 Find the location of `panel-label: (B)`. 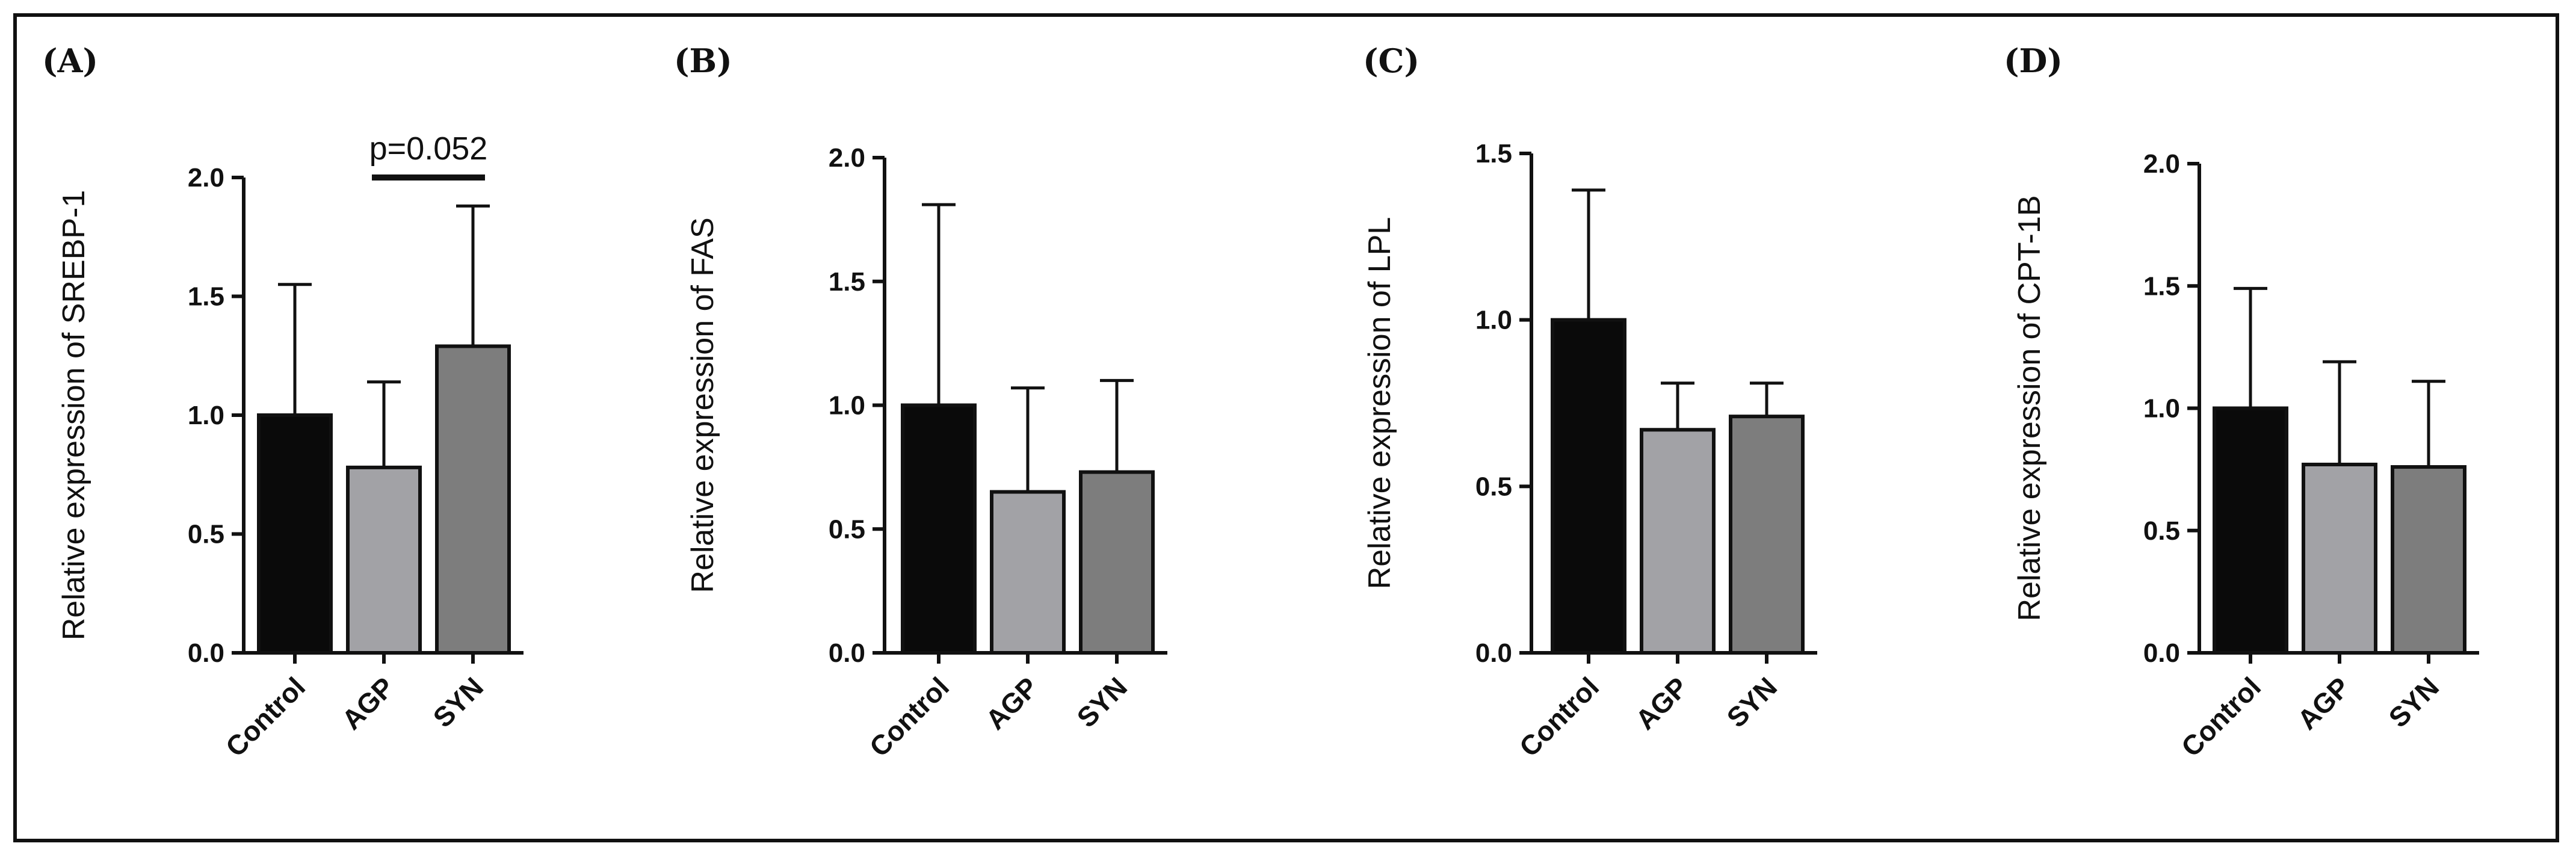

panel-label: (B) is located at coordinates (703, 61).